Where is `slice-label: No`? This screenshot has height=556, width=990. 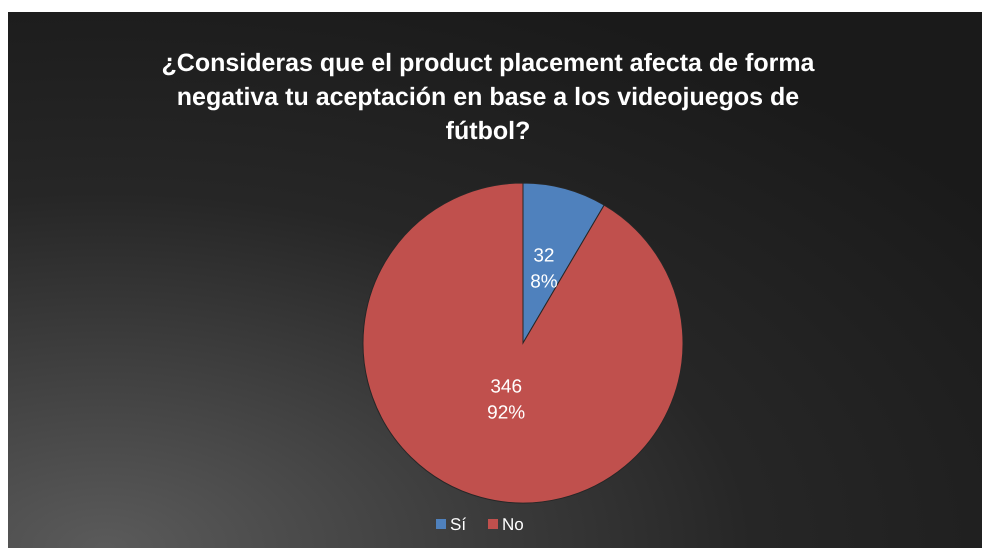 slice-label: No is located at coordinates (513, 524).